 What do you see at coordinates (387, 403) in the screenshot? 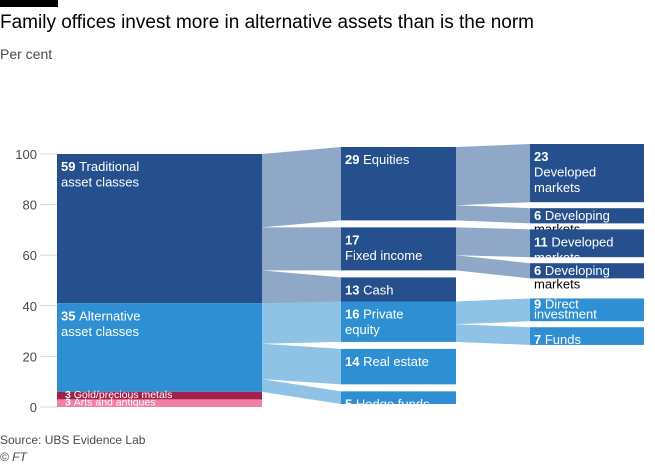
I see `node-label-hf: 5 Hedge funds` at bounding box center [387, 403].